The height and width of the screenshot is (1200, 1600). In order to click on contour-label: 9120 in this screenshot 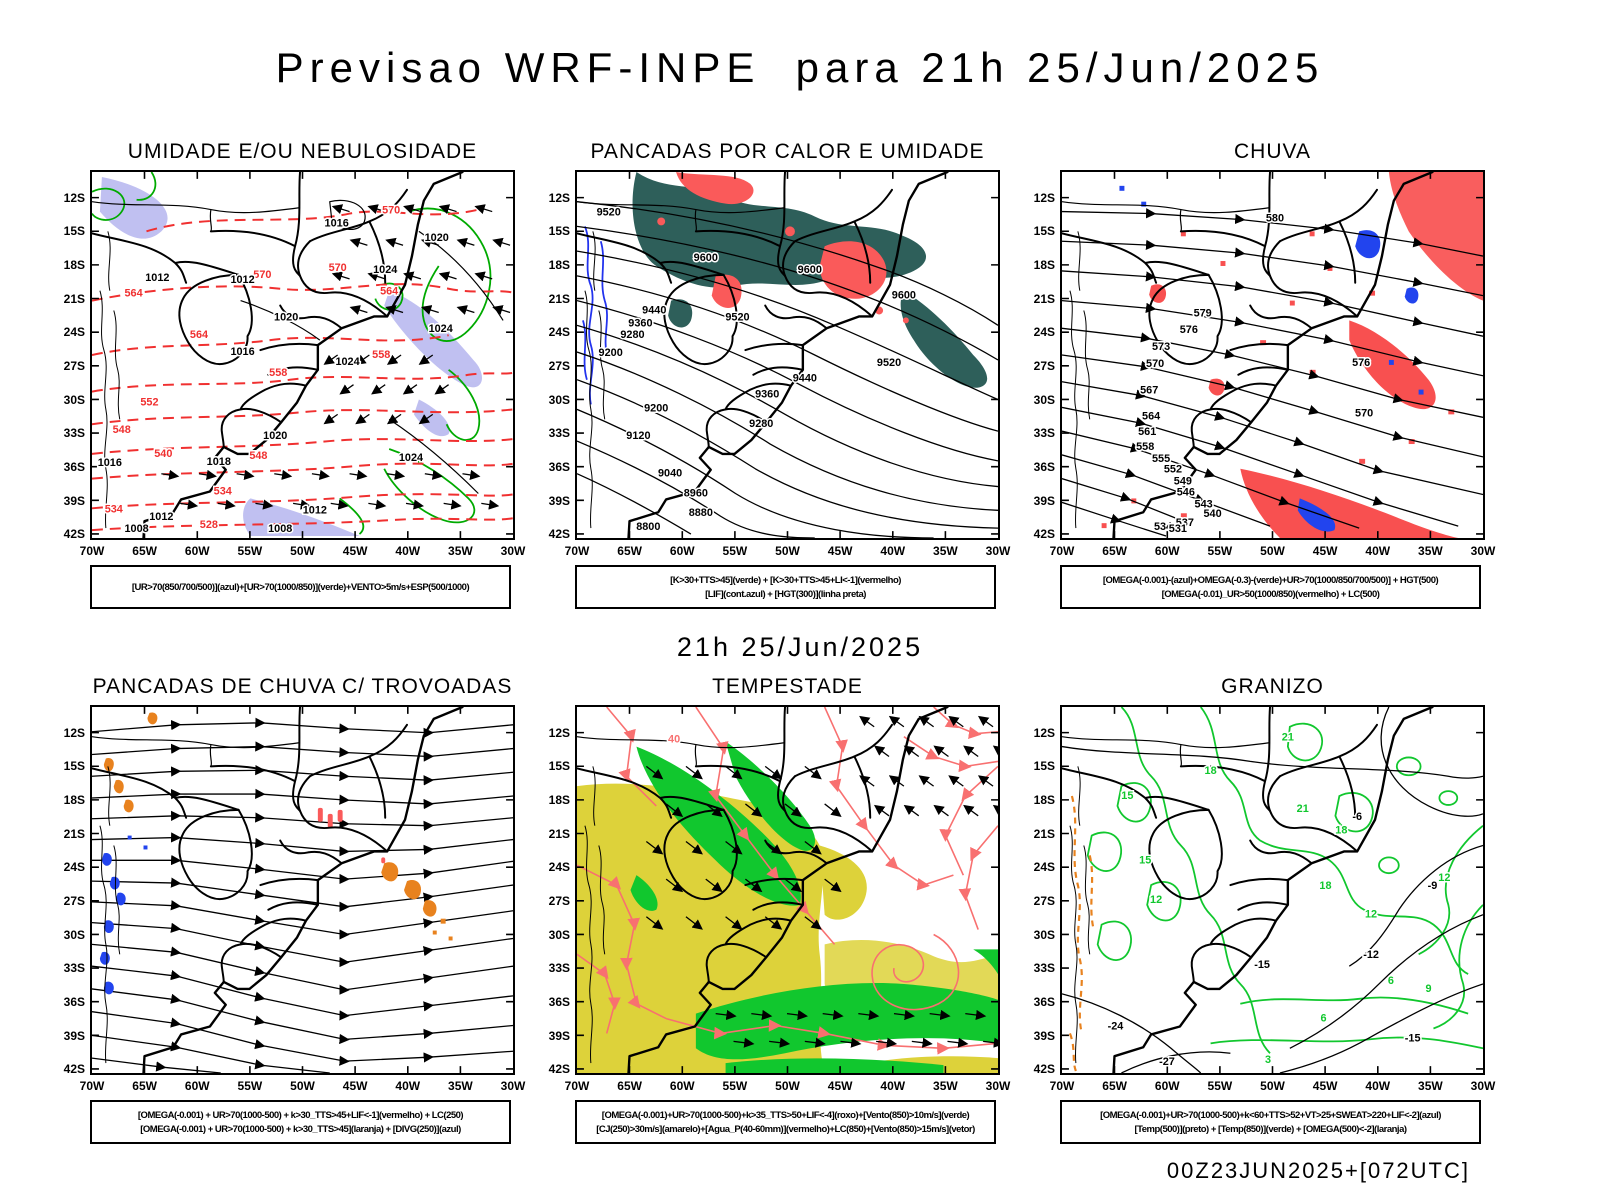, I will do `click(638, 436)`.